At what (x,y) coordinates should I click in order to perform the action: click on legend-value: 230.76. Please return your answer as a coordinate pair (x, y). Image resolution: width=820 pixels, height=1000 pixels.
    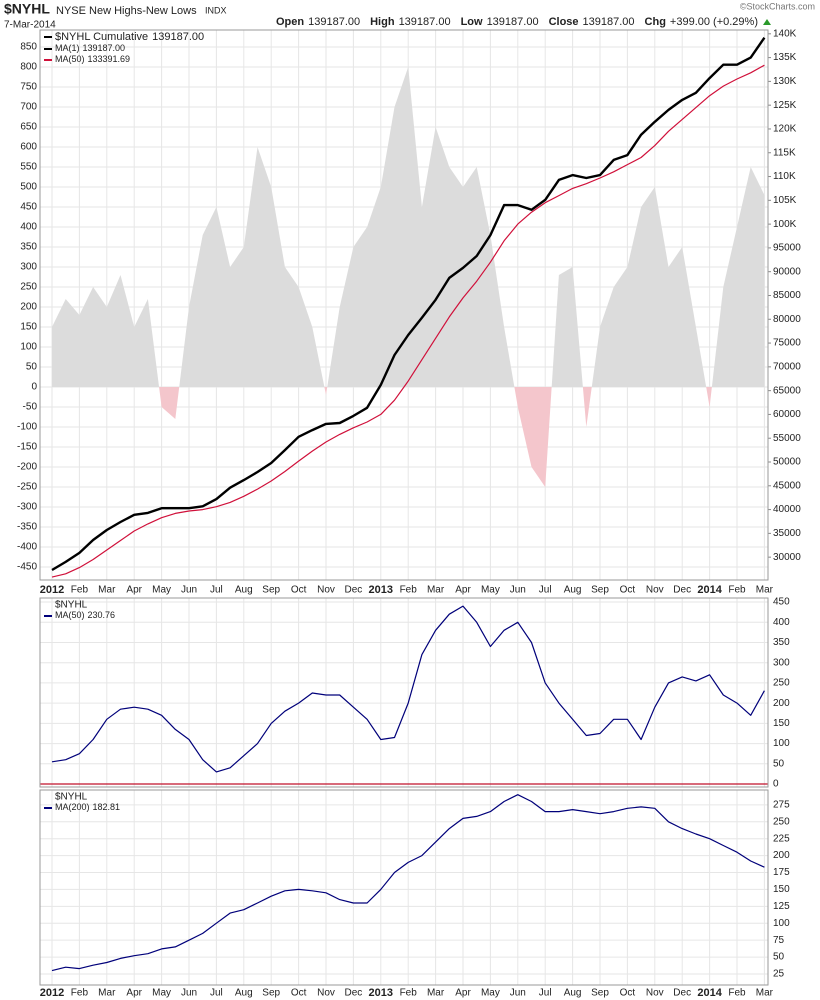
    Looking at the image, I should click on (102, 615).